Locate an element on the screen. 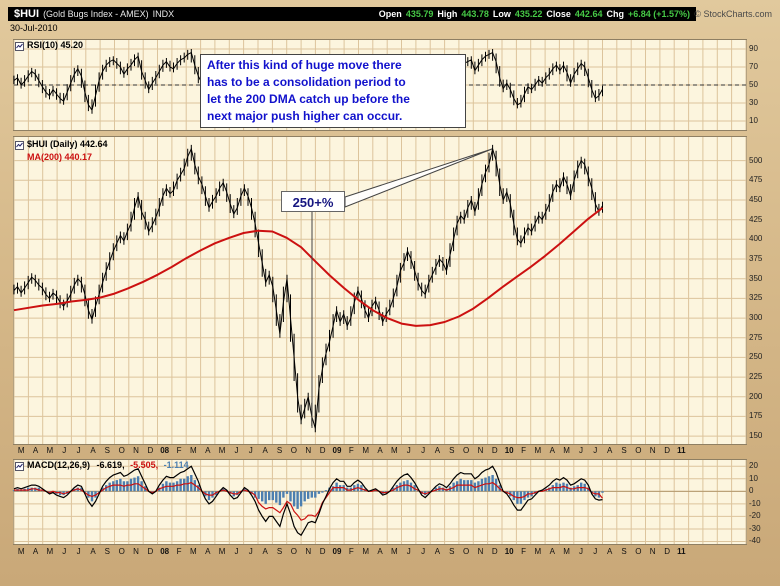 The image size is (780, 586). open-label: Open is located at coordinates (390, 14).